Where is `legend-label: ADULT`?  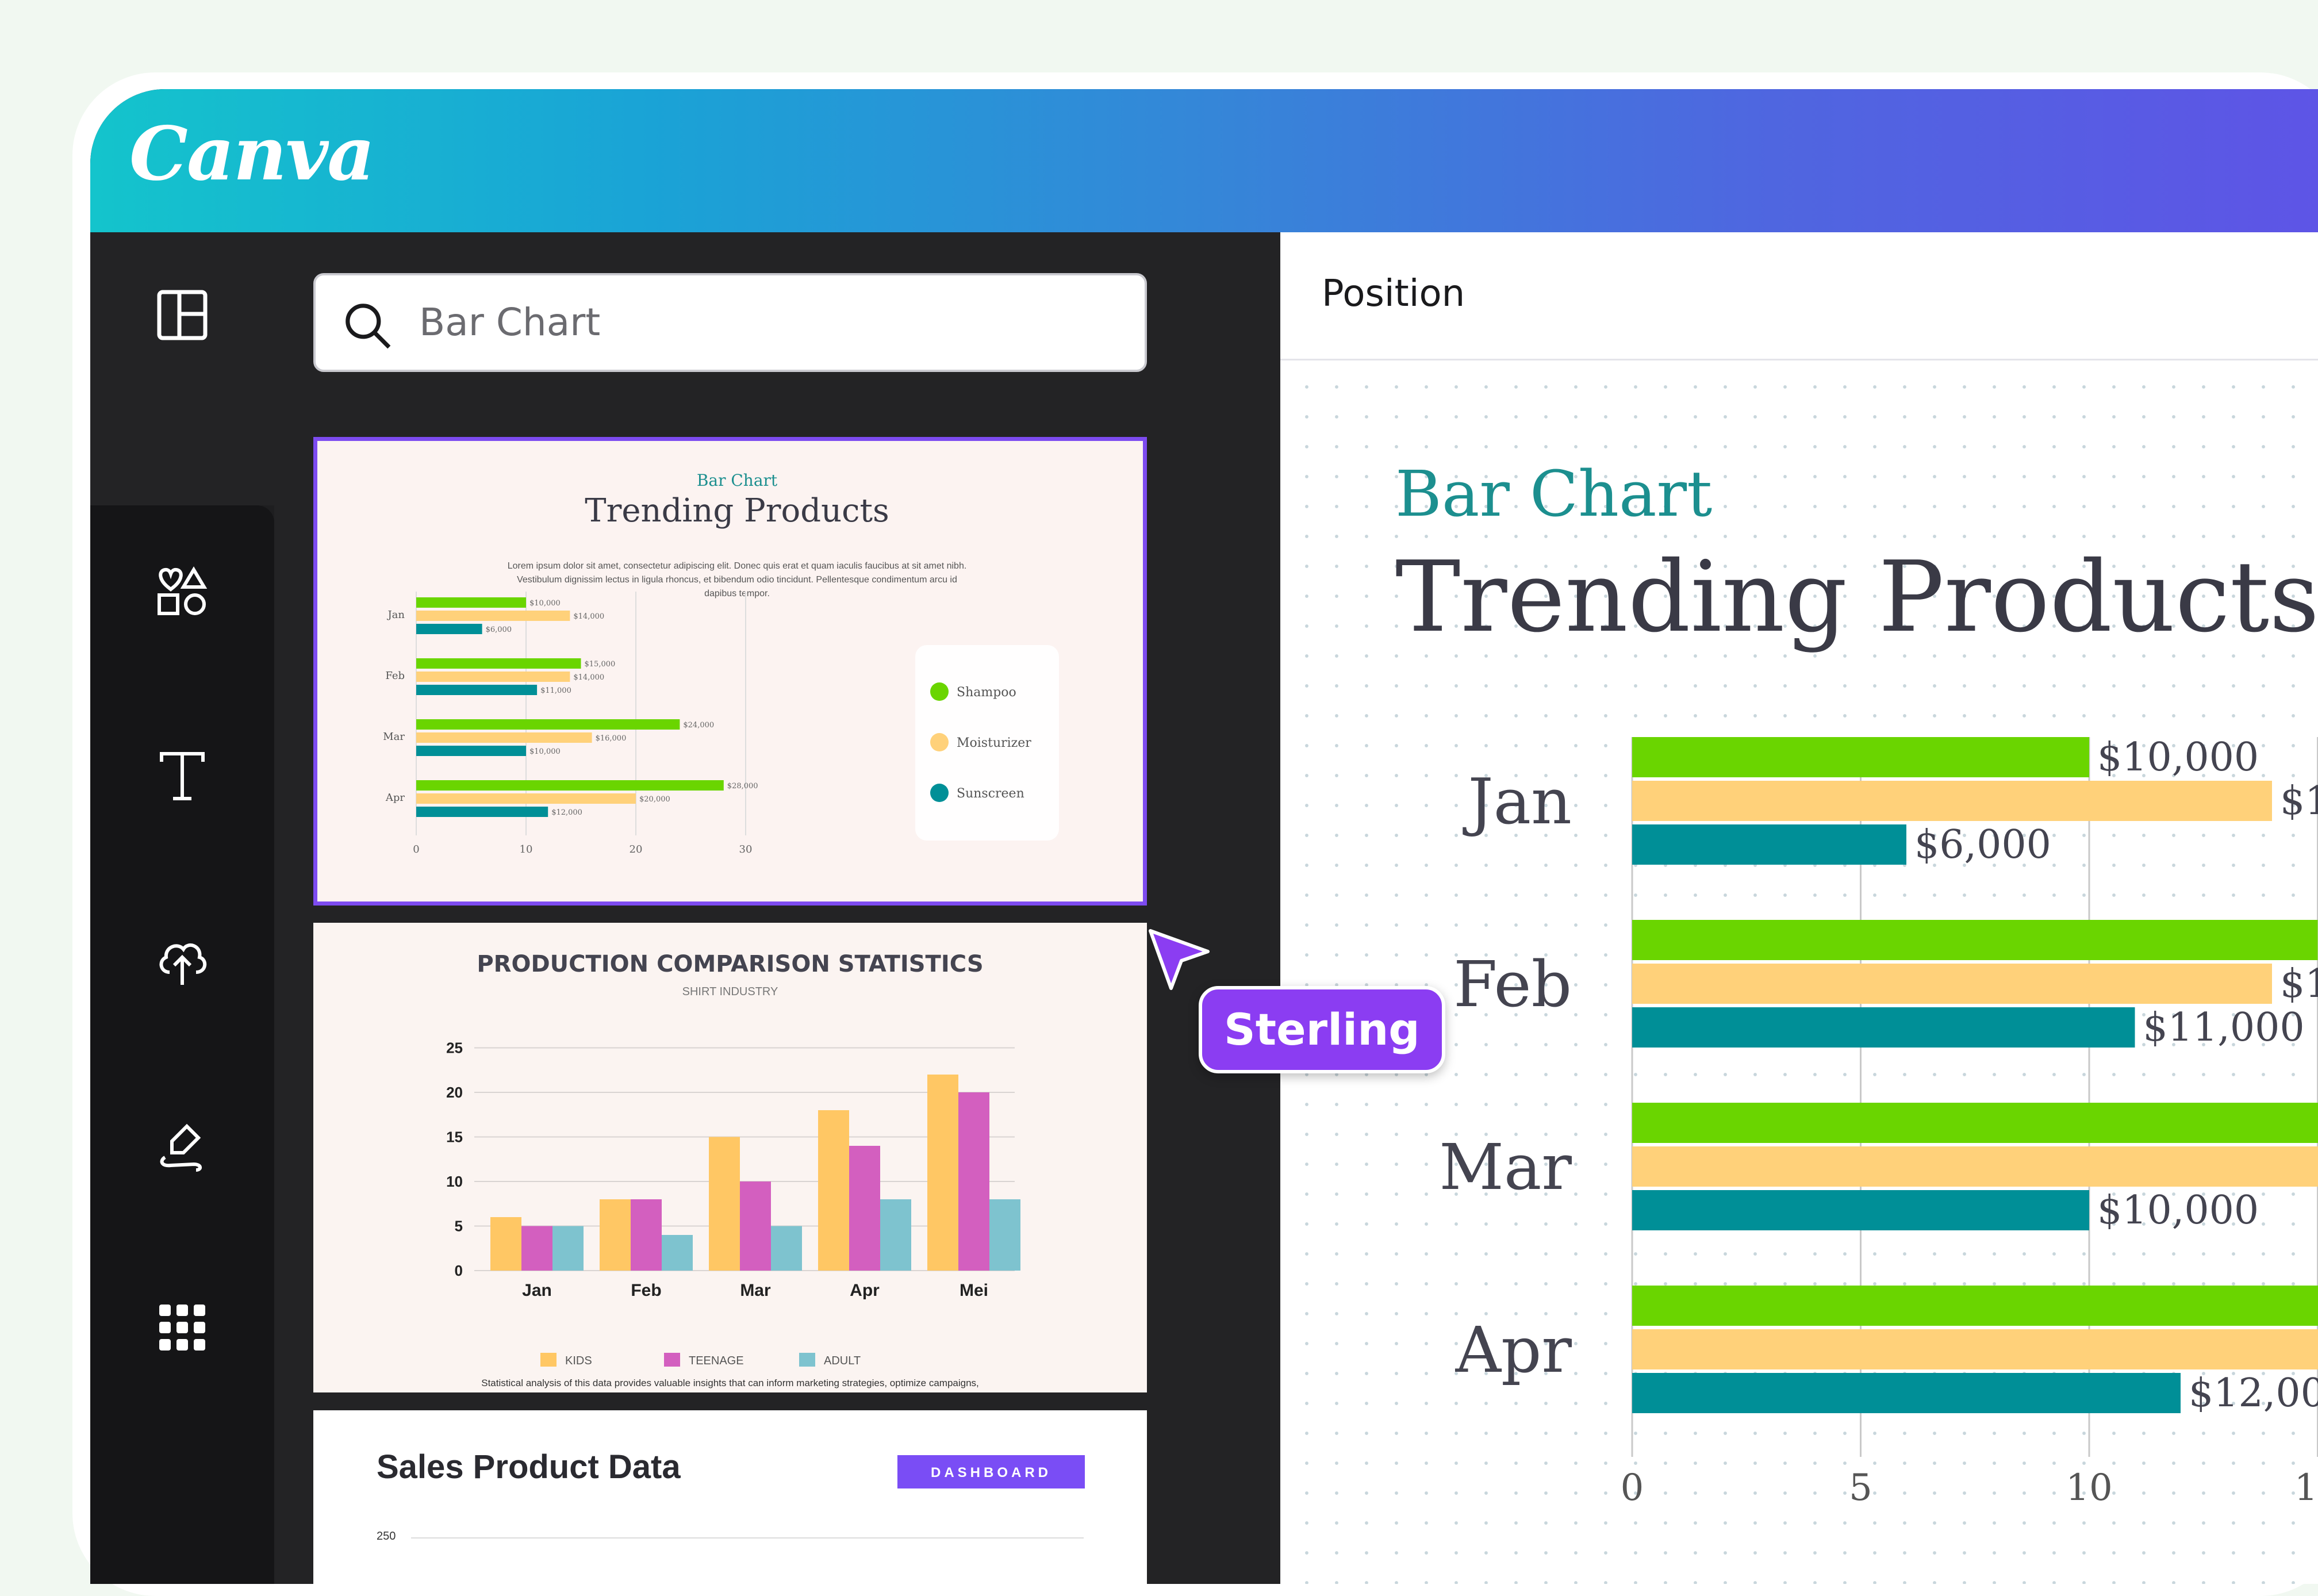
legend-label: ADULT is located at coordinates (842, 1361).